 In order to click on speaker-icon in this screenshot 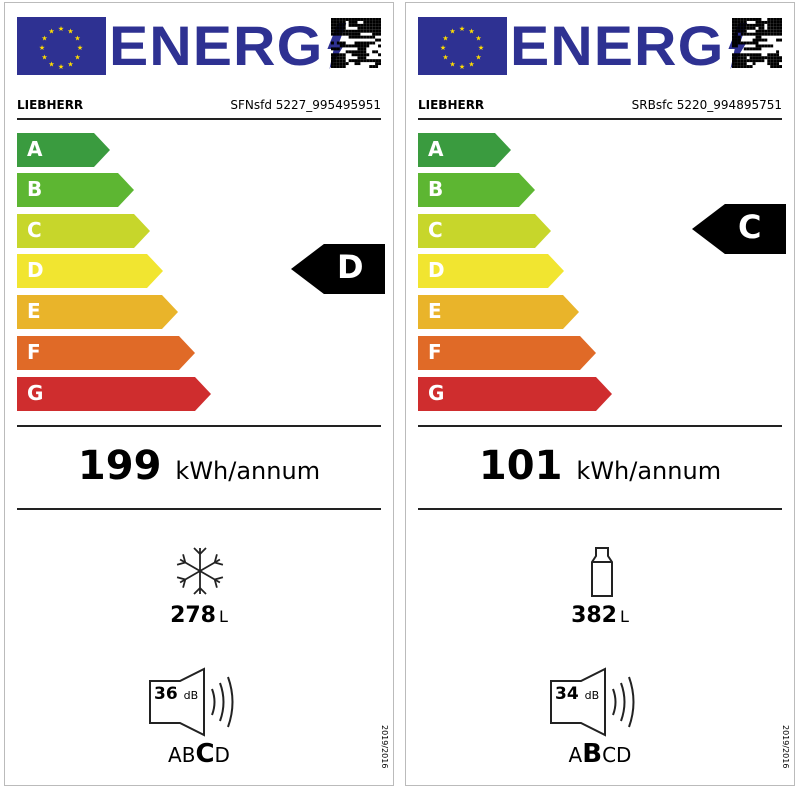, I will do `click(592, 702)`.